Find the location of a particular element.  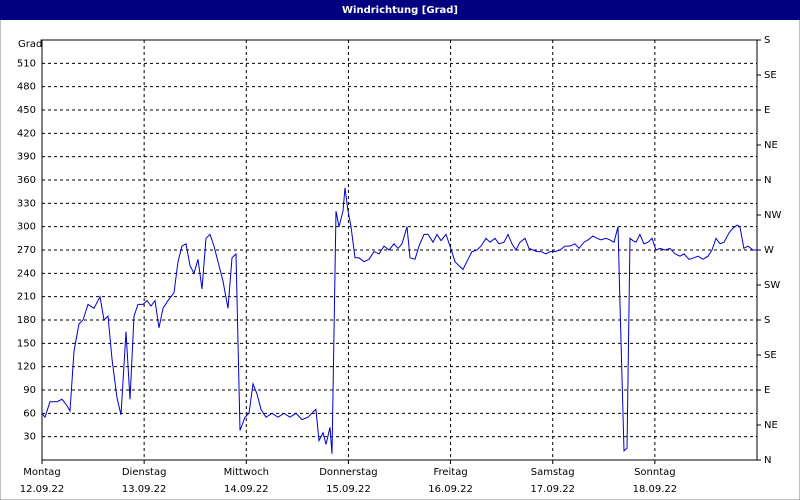

y-tick-label: 120 is located at coordinates (26, 367).